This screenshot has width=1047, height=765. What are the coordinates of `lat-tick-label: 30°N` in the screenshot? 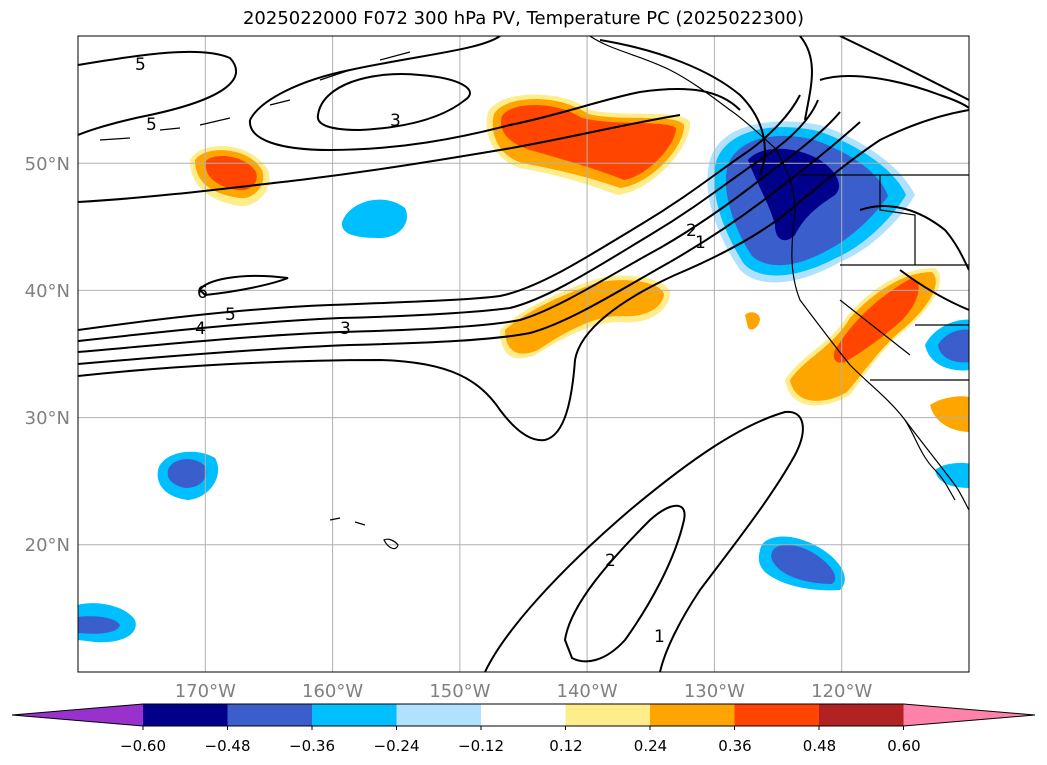 It's located at (47, 418).